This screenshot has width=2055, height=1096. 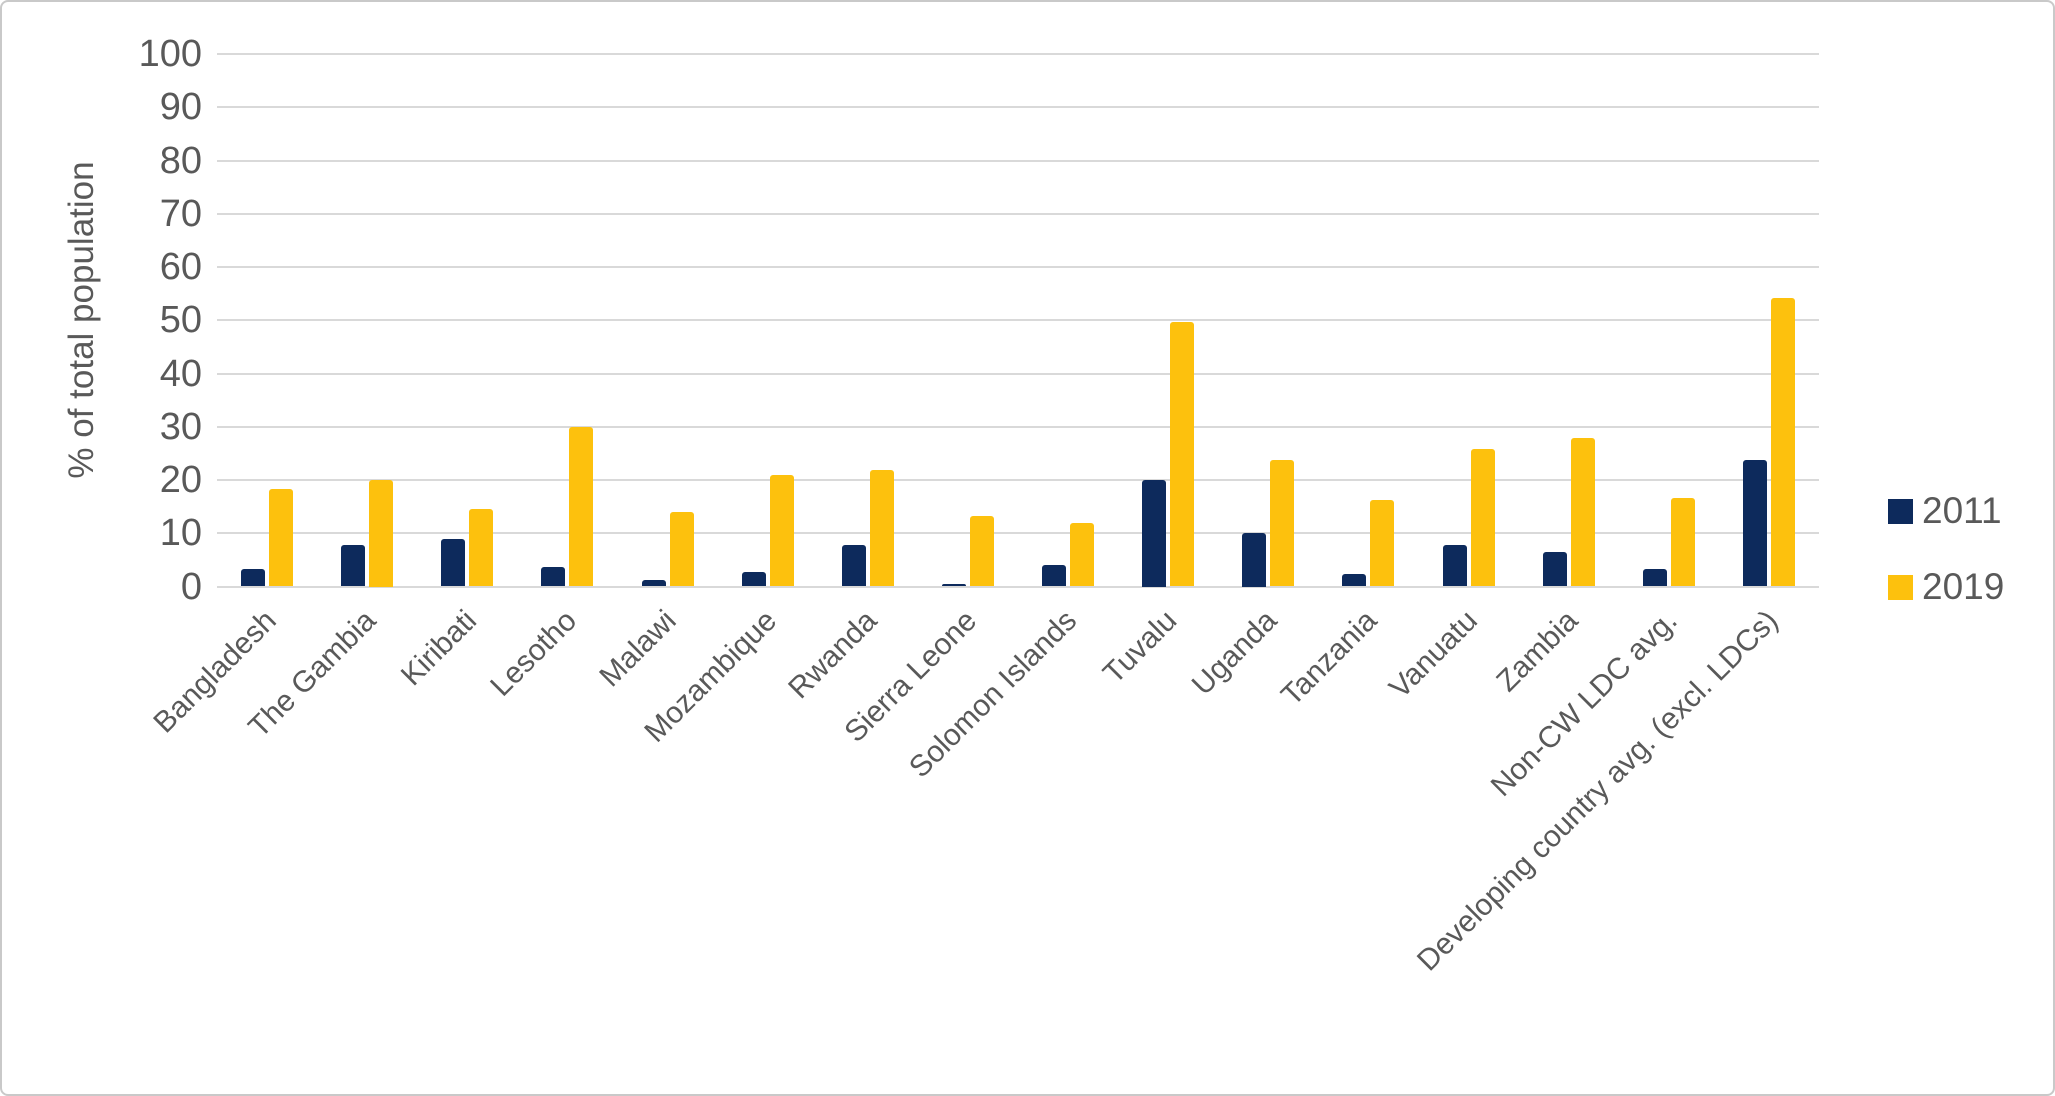 I want to click on bar-2019-mozambique, so click(x=781, y=531).